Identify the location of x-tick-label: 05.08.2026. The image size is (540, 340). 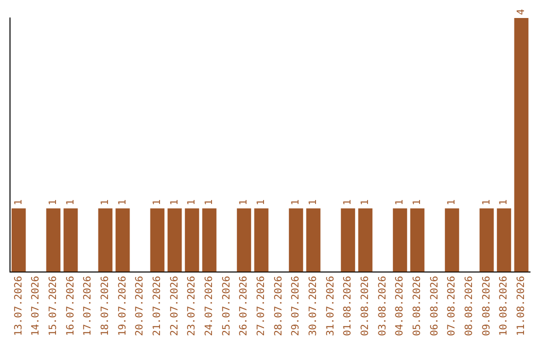
(417, 306).